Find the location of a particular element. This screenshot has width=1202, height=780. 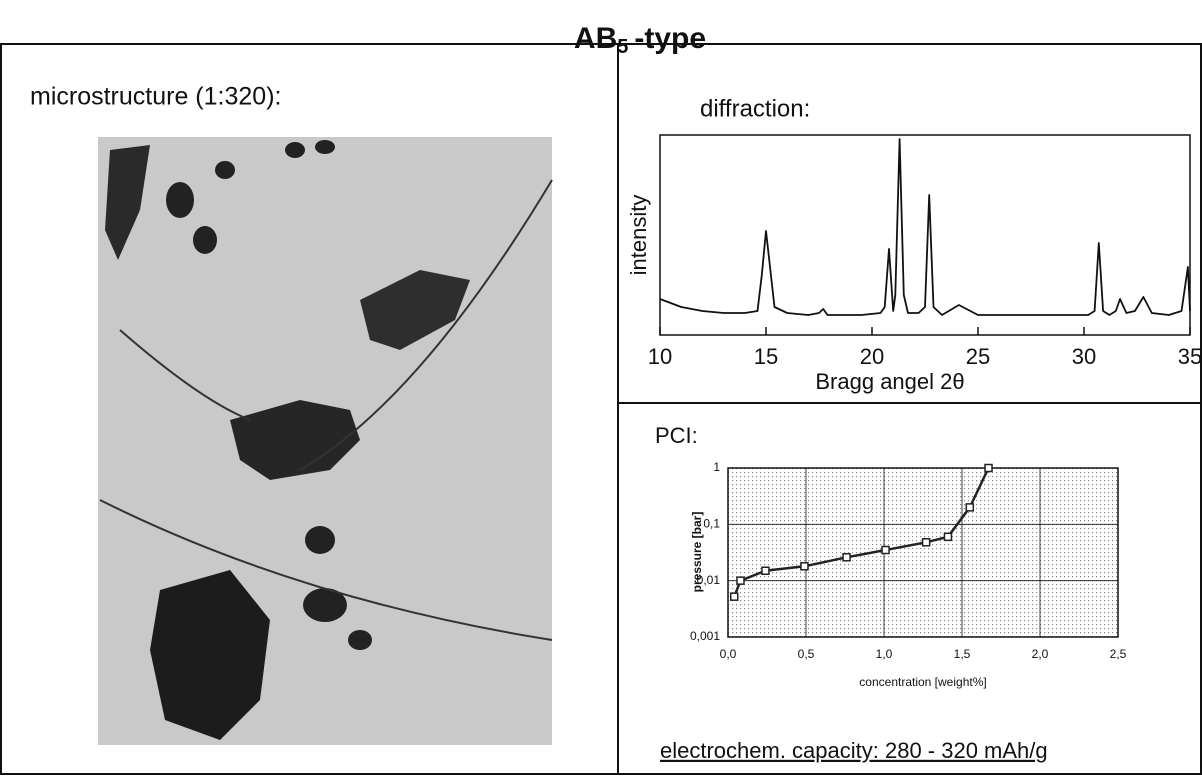

x-tick-label: 30 is located at coordinates (1084, 356).